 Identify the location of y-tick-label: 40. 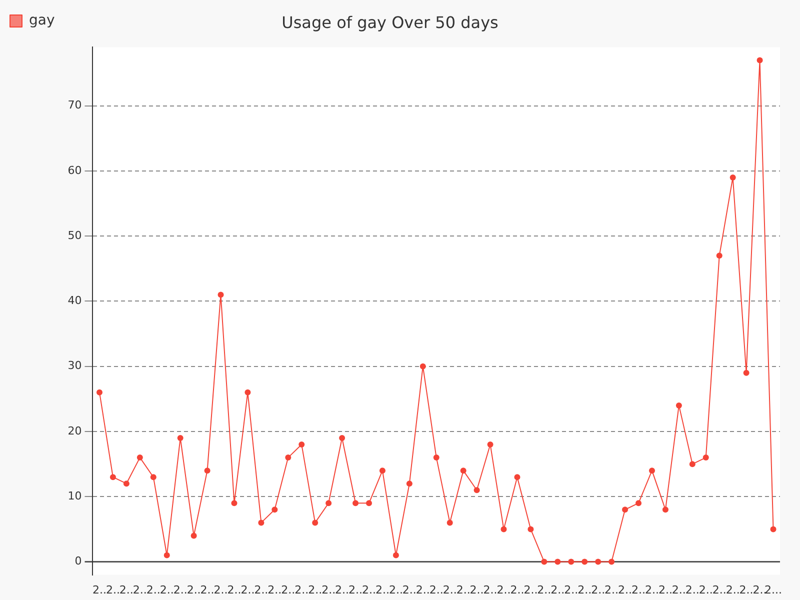
(75, 301).